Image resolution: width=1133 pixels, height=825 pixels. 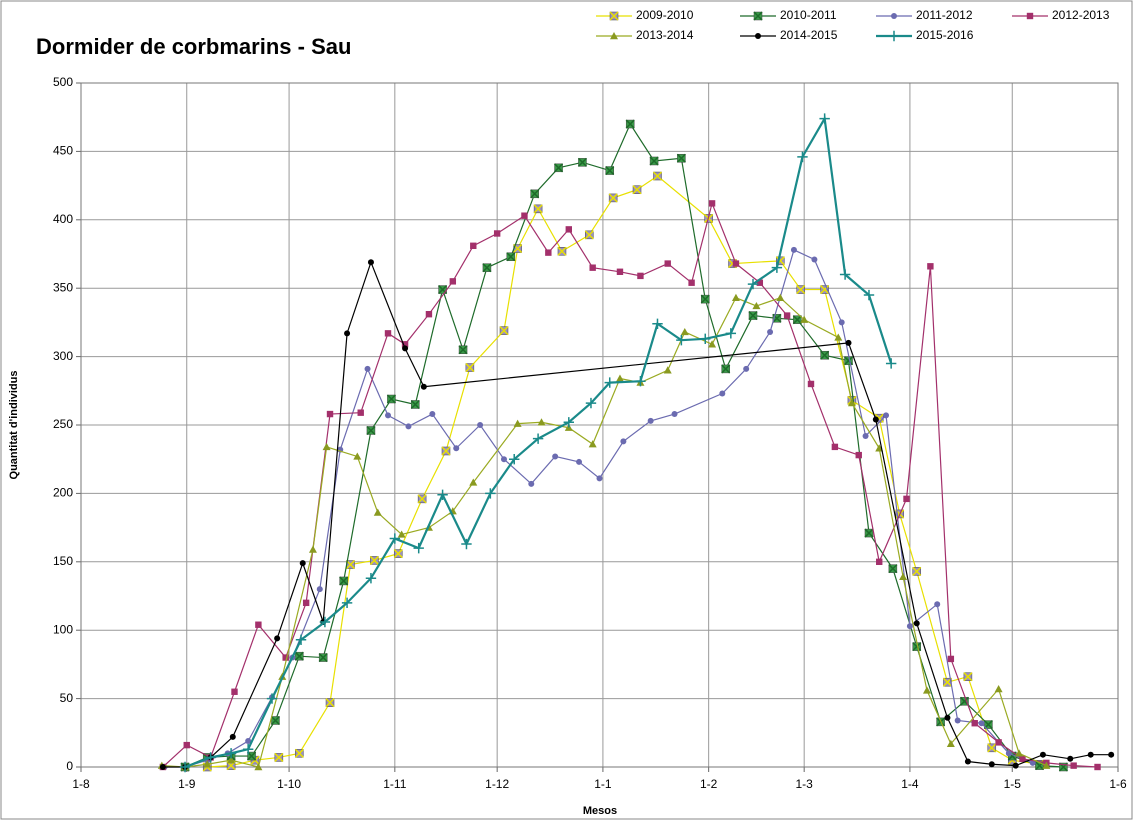 I want to click on legend-label: 2011-2012, so click(x=944, y=15).